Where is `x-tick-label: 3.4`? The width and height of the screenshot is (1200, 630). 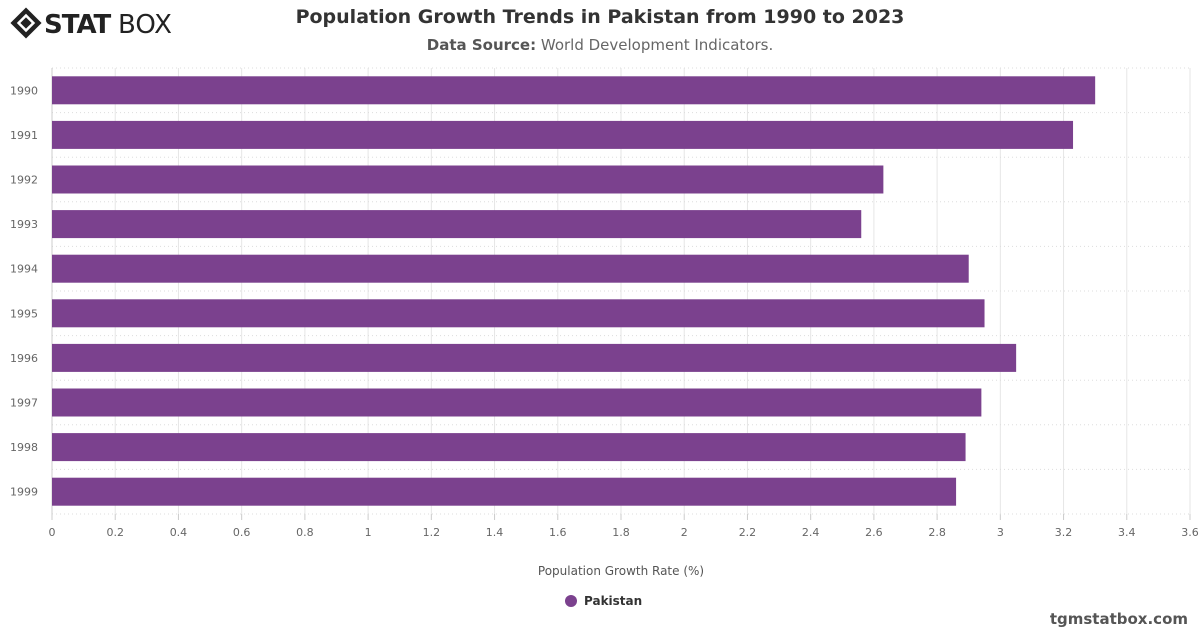 x-tick-label: 3.4 is located at coordinates (1127, 532).